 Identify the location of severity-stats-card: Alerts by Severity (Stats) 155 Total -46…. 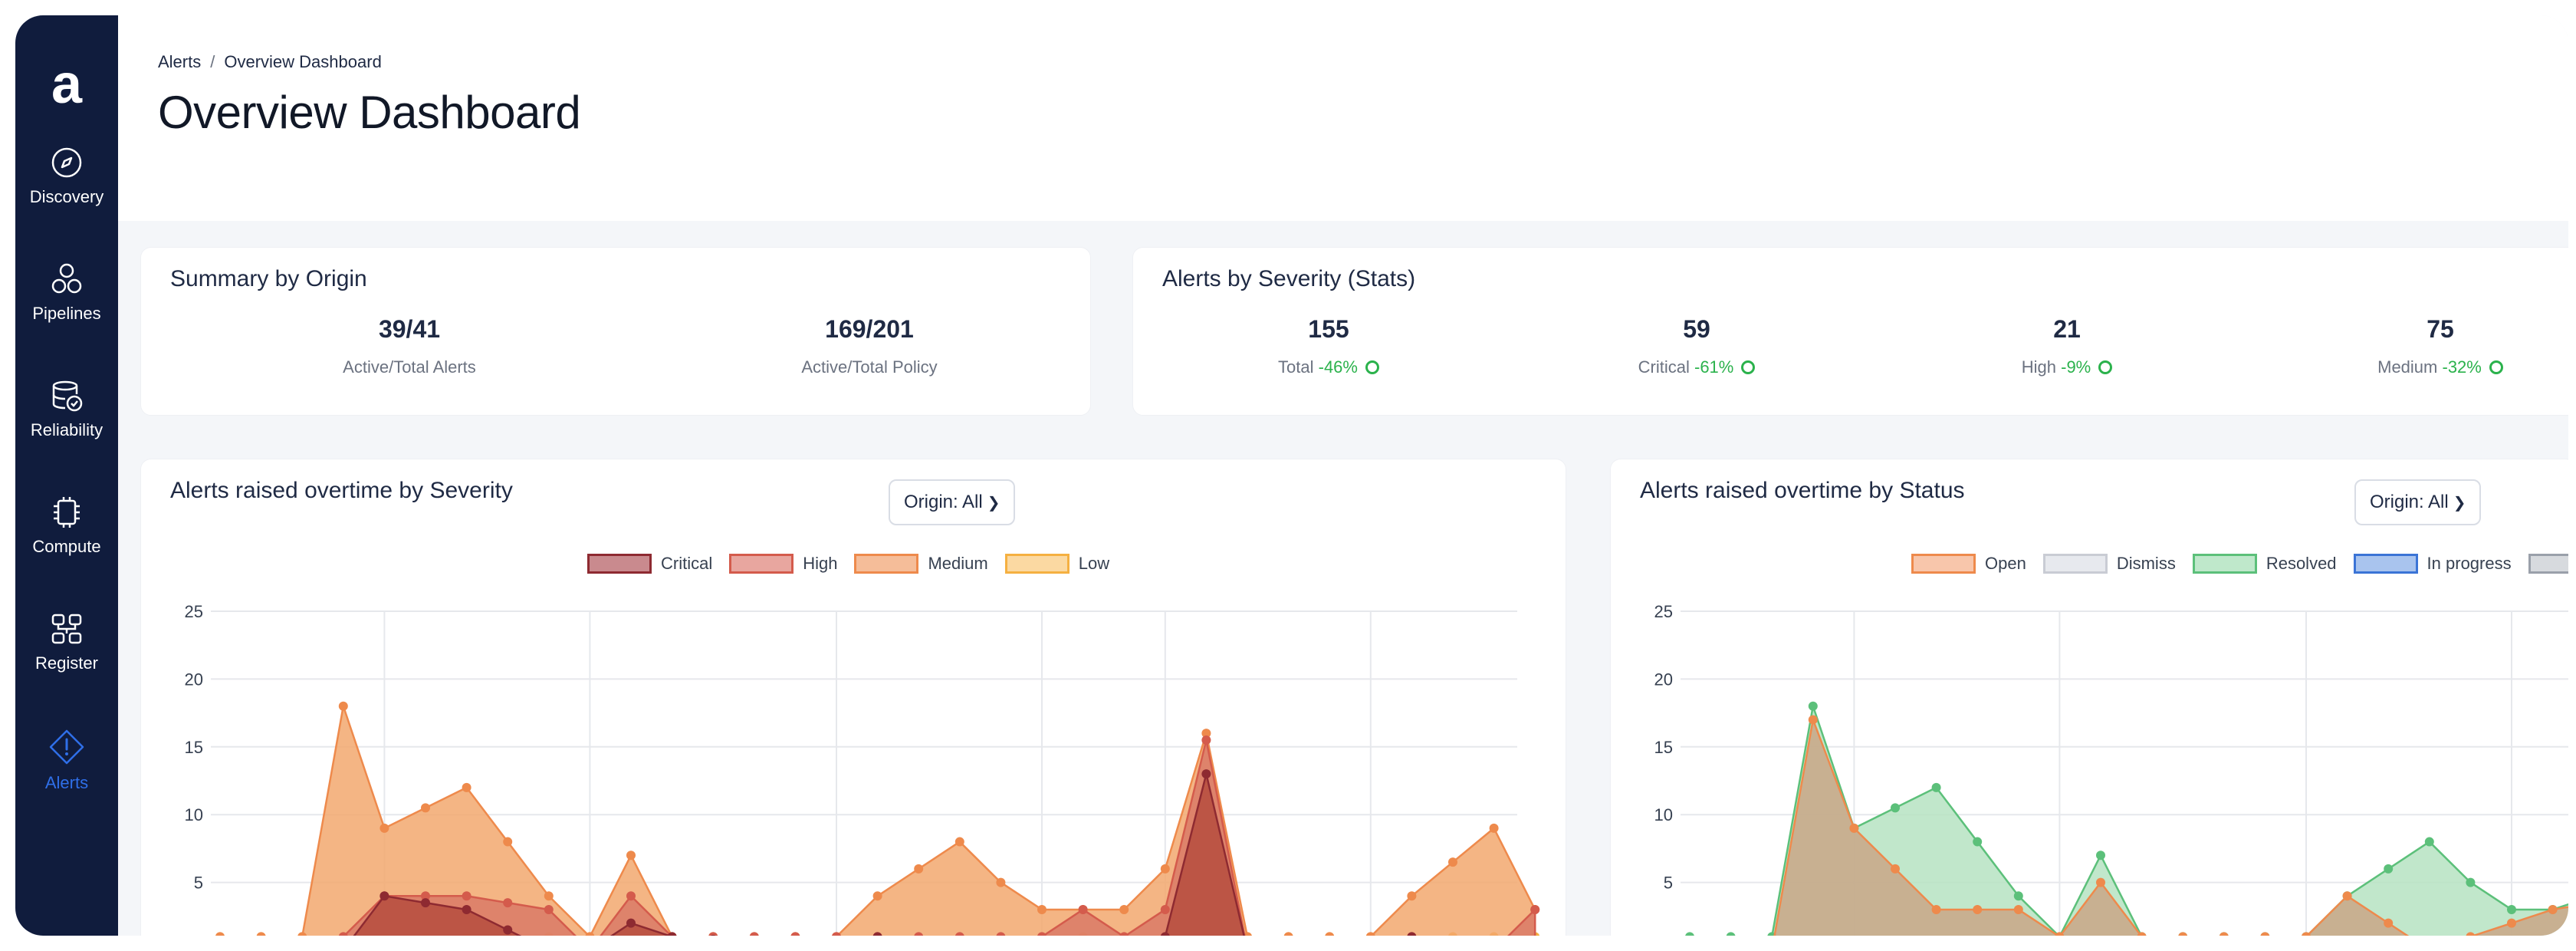
(1850, 332).